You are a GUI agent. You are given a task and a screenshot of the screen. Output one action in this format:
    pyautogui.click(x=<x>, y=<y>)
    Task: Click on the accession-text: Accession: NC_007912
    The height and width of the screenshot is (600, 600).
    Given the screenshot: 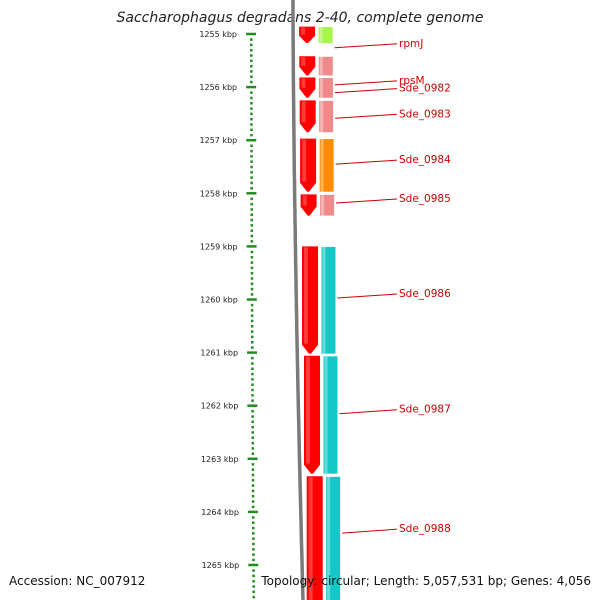 What is the action you would take?
    pyautogui.click(x=77, y=581)
    